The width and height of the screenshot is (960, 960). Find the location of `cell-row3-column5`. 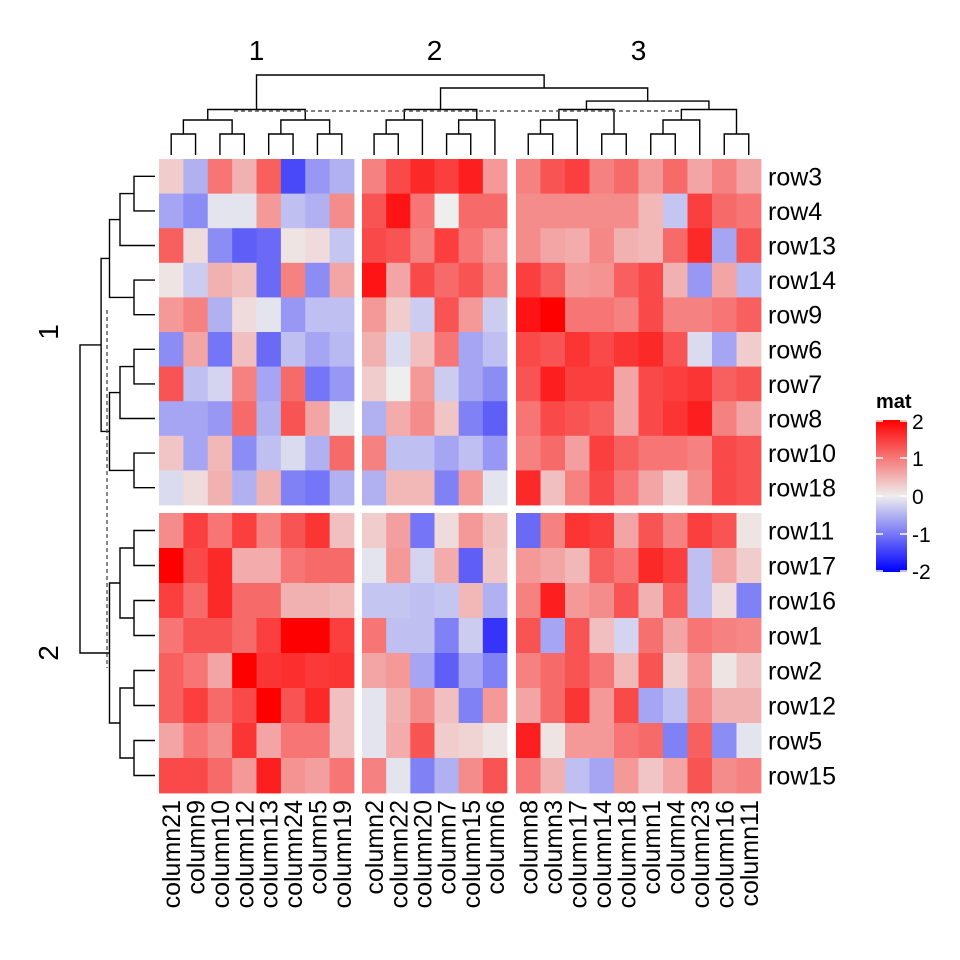

cell-row3-column5 is located at coordinates (318, 176).